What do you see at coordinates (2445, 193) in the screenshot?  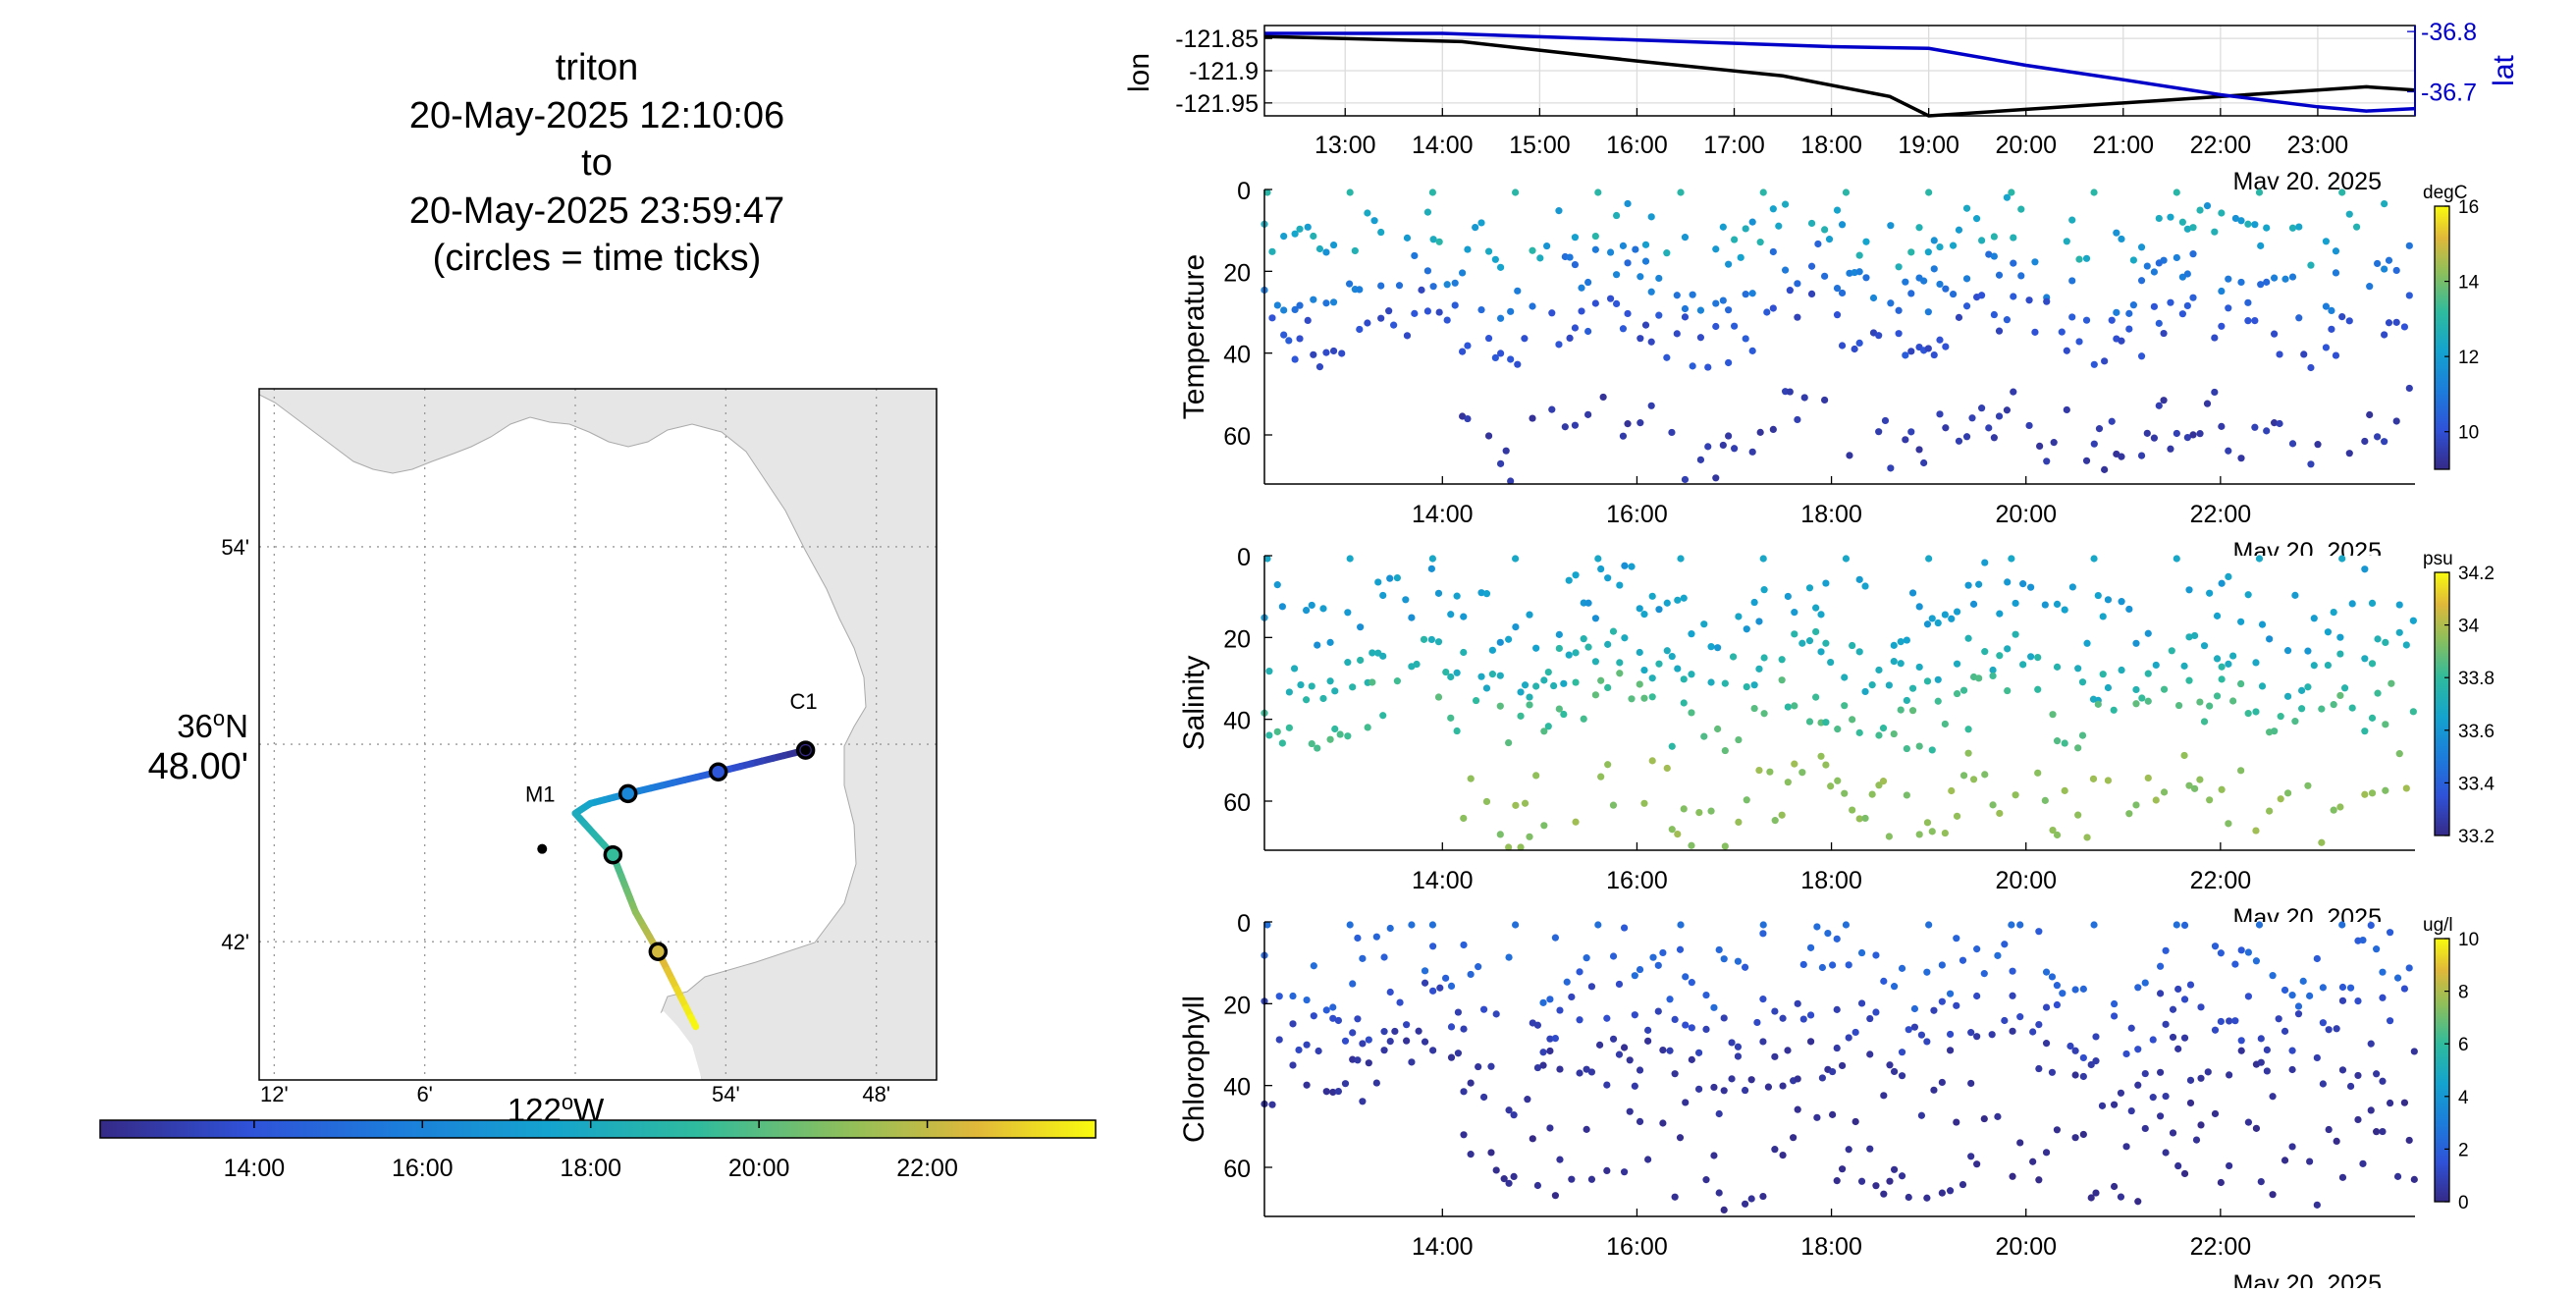 I see `temperature-colorbar-units: degC` at bounding box center [2445, 193].